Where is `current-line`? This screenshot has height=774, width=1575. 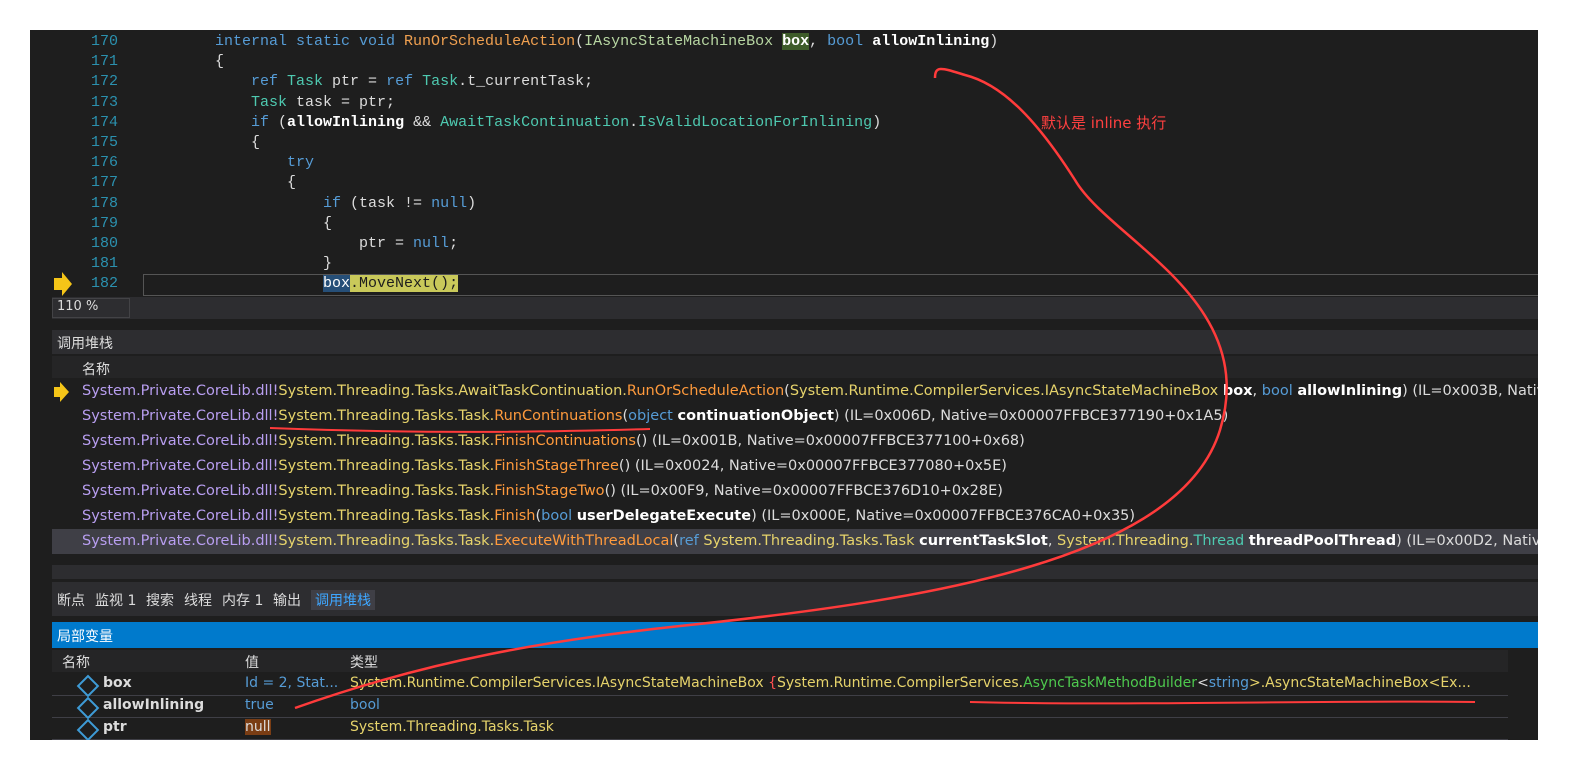
current-line is located at coordinates (840, 285).